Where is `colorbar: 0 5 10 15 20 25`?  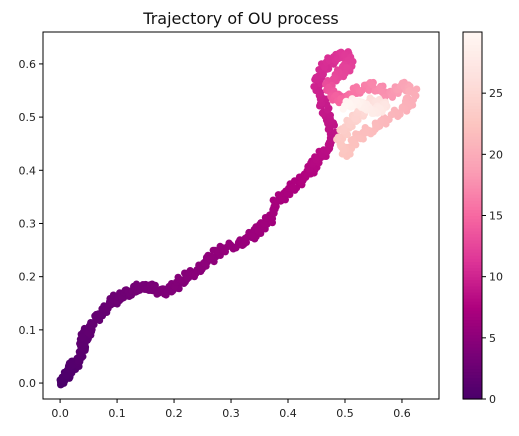 colorbar: 0 5 10 15 20 25 is located at coordinates (482, 218).